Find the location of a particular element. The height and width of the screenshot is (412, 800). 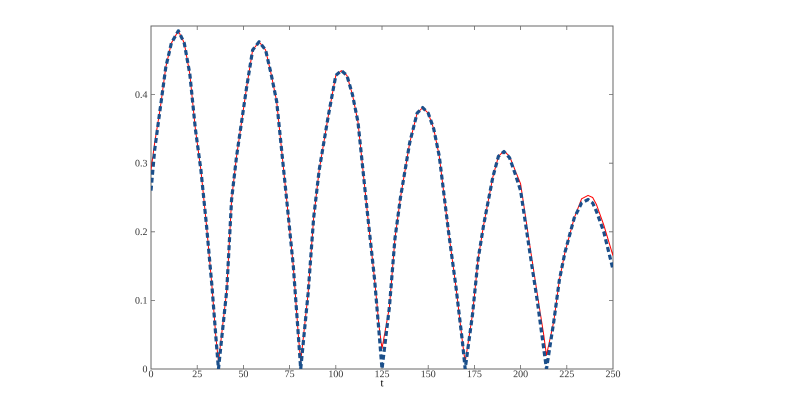

x-tick-label: 200 is located at coordinates (521, 374).